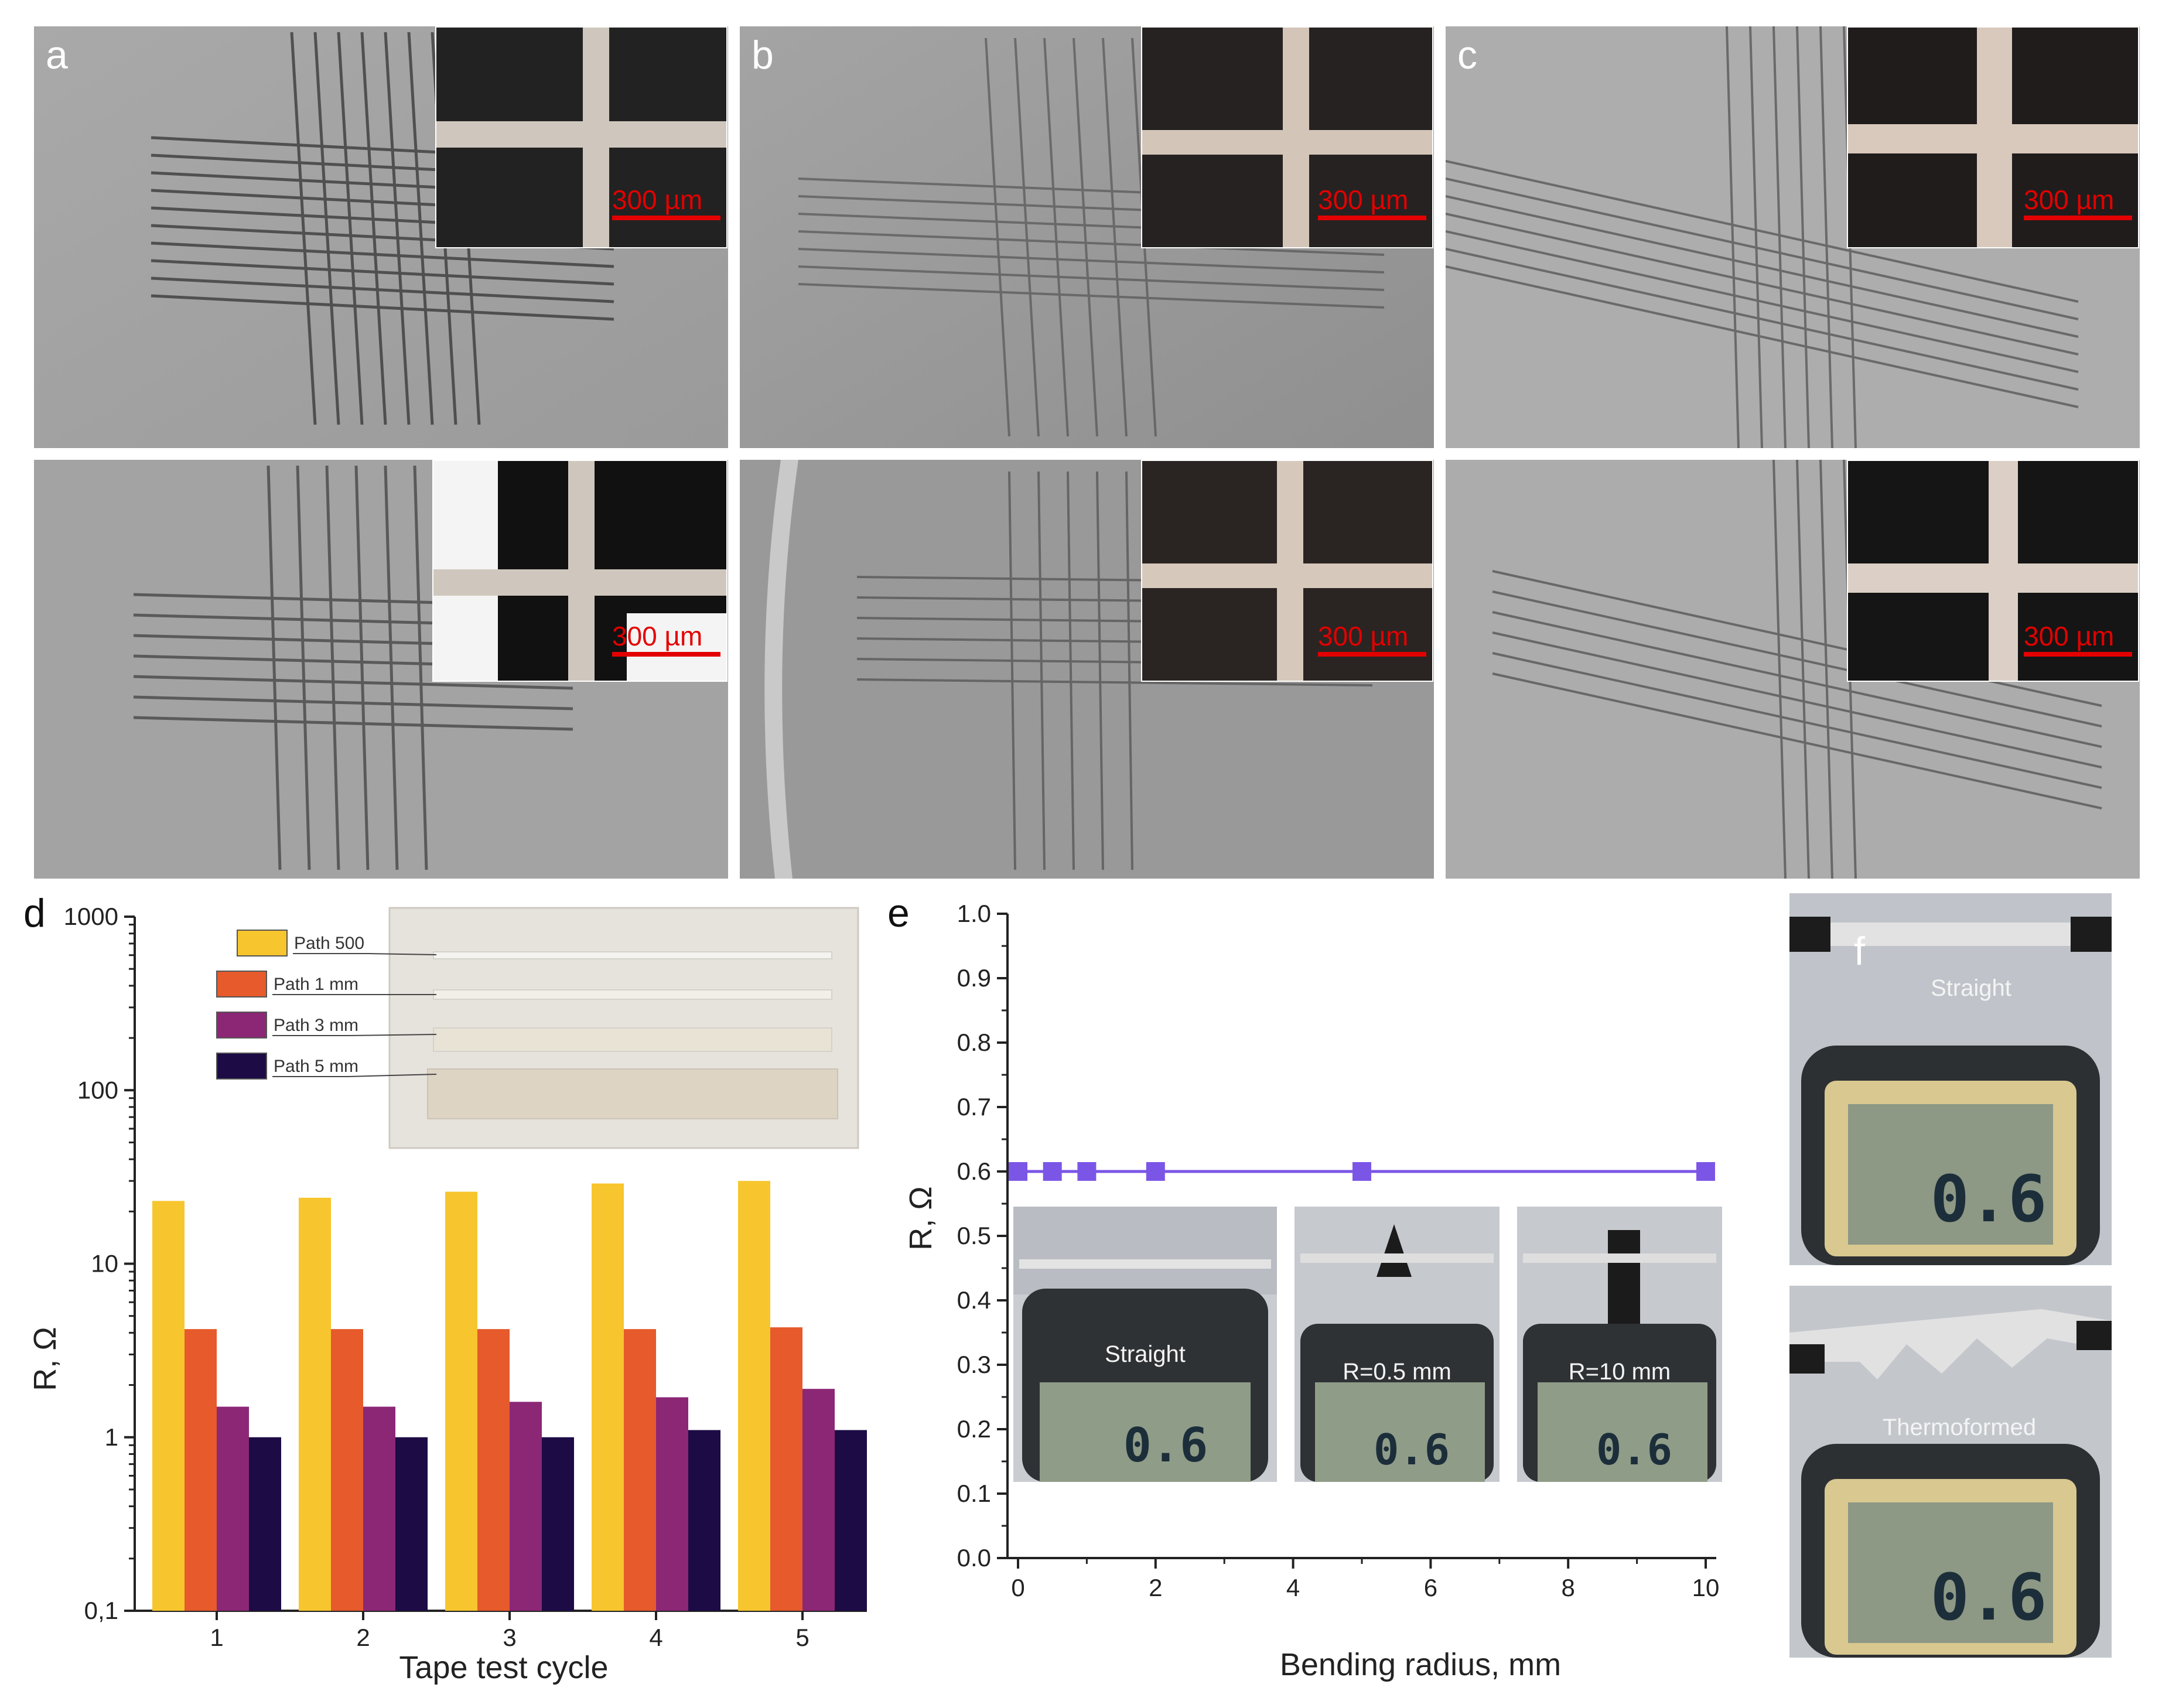 This screenshot has width=2162, height=1708. Describe the element at coordinates (97, 1090) in the screenshot. I see `y-tick-label: 100` at that location.